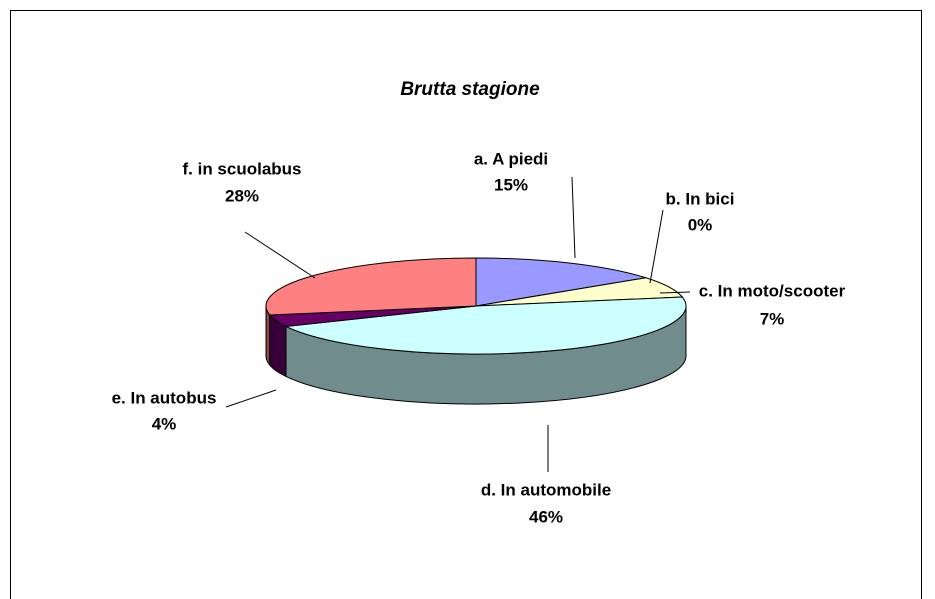 The height and width of the screenshot is (599, 935). What do you see at coordinates (511, 184) in the screenshot?
I see `slice-value: 15%` at bounding box center [511, 184].